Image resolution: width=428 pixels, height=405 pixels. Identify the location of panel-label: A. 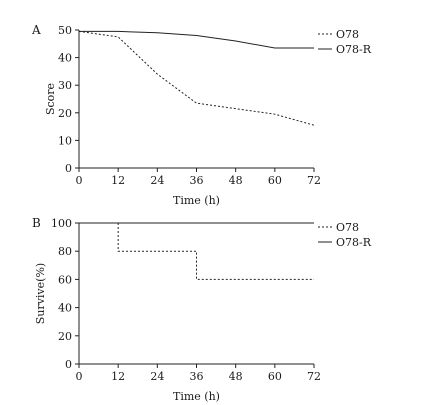
(36, 30).